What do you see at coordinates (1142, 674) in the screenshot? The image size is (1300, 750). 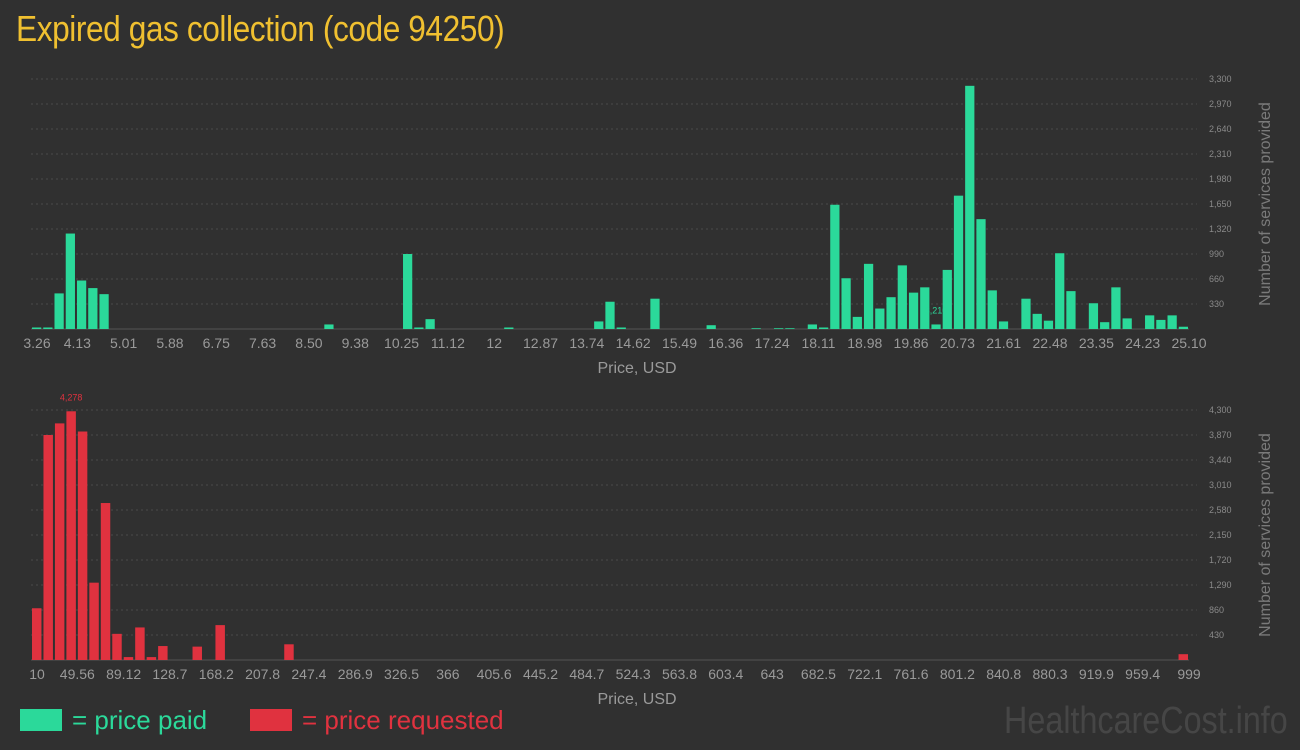 I see `requested-x-tick-label: 959.4` at bounding box center [1142, 674].